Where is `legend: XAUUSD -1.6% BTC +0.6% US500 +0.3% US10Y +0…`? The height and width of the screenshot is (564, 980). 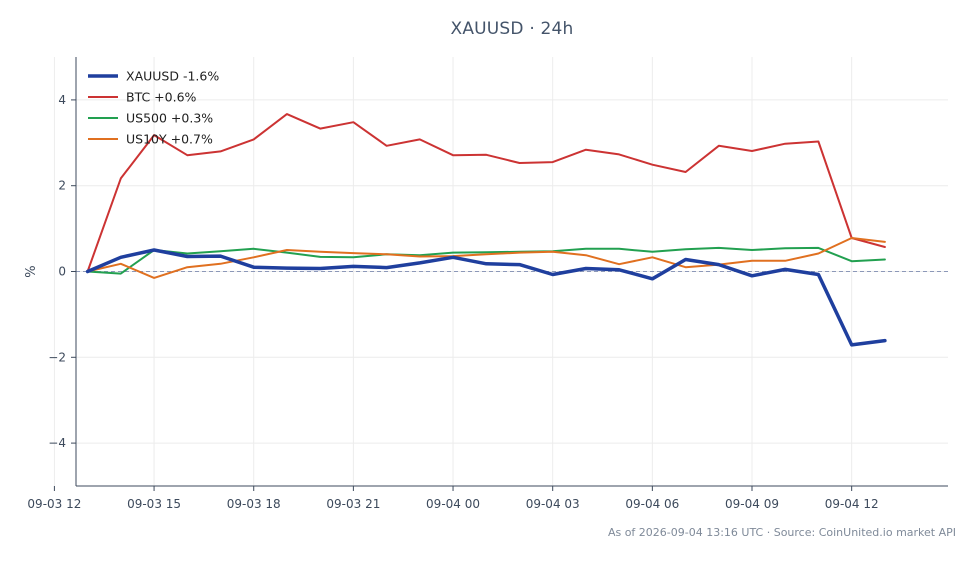 legend: XAUUSD -1.6% BTC +0.6% US500 +0.3% US10Y +0… is located at coordinates (153, 108).